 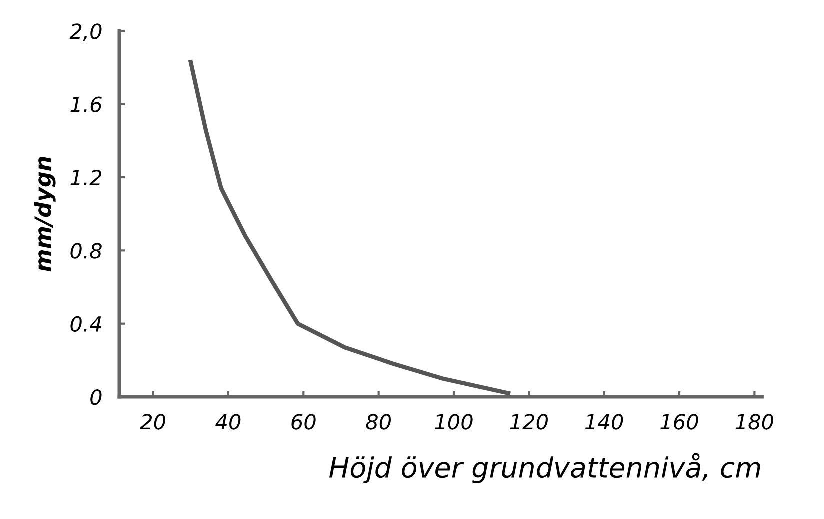 What do you see at coordinates (86, 178) in the screenshot?
I see `y-tick-label: 1.2` at bounding box center [86, 178].